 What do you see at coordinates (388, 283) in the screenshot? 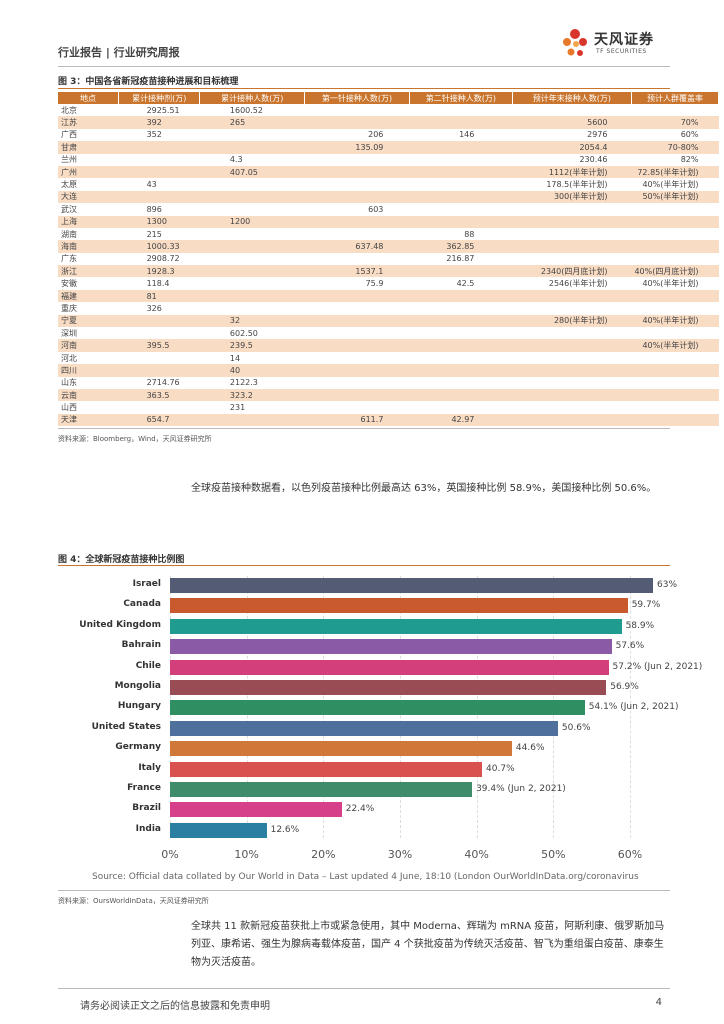
I see `table-row: 安徽 118.4 75.9 42.5 2546(半年计划) 40%(半年计划)` at bounding box center [388, 283].